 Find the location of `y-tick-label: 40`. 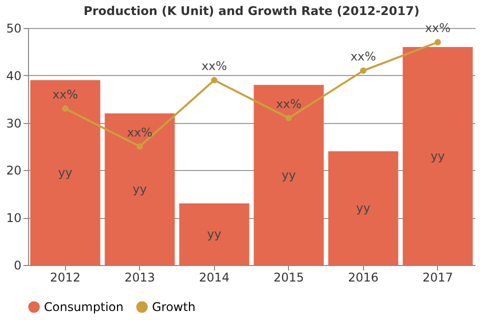

y-tick-label: 40 is located at coordinates (14, 75).